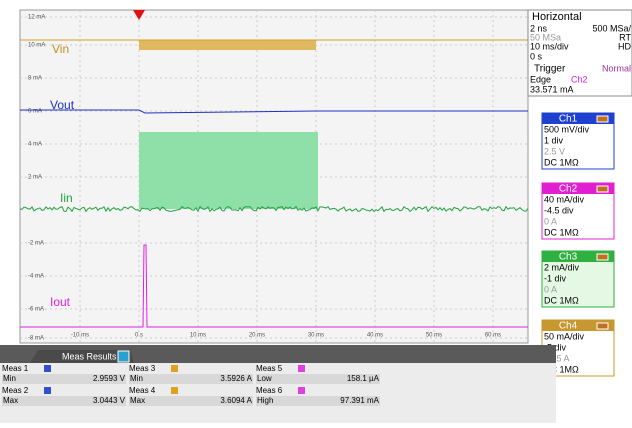  Describe the element at coordinates (550, 69) in the screenshot. I see `trigger-title: Trigger` at that location.